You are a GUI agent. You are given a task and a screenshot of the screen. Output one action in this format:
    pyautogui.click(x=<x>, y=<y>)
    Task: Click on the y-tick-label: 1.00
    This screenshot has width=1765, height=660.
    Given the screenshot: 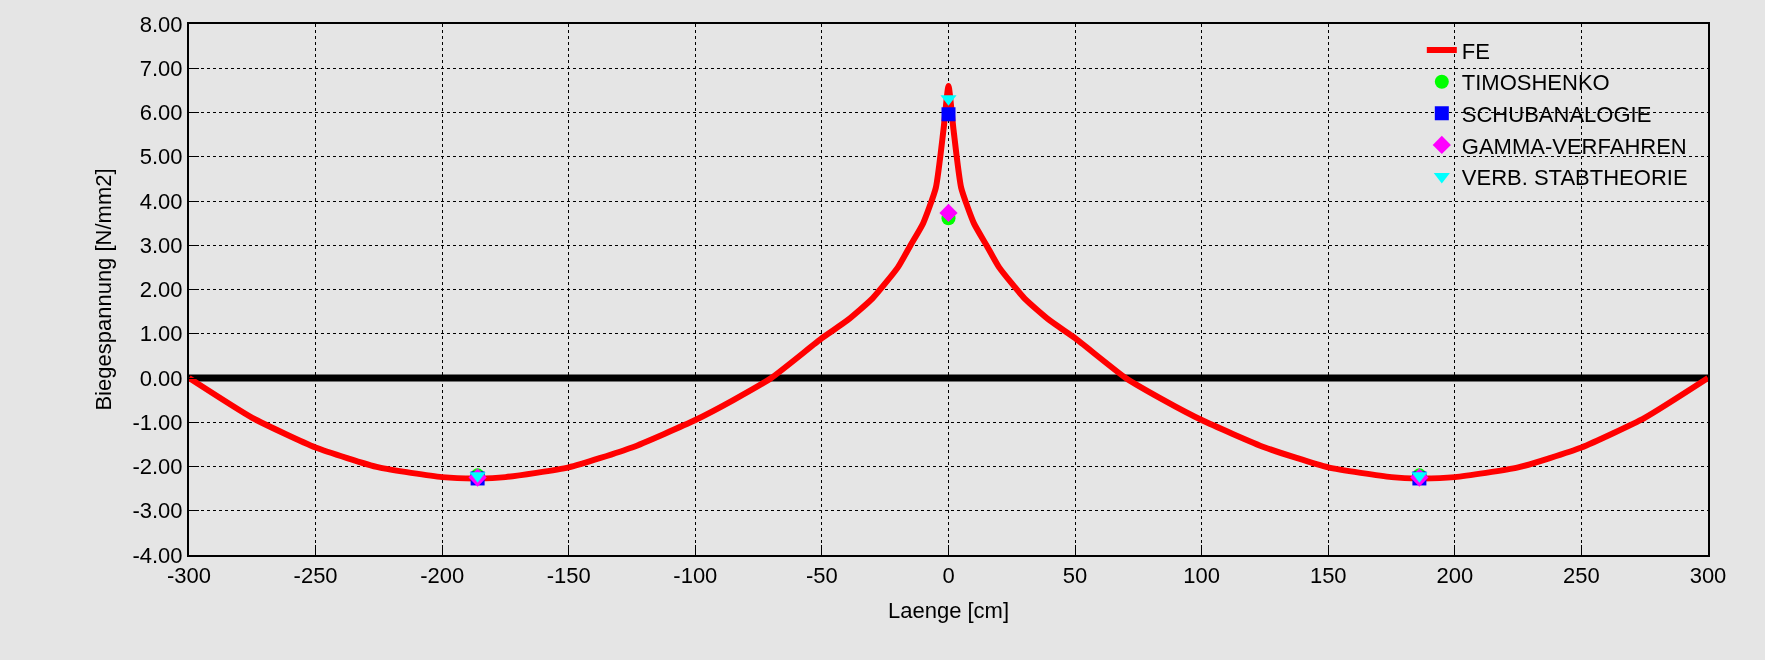 What is the action you would take?
    pyautogui.click(x=161, y=334)
    